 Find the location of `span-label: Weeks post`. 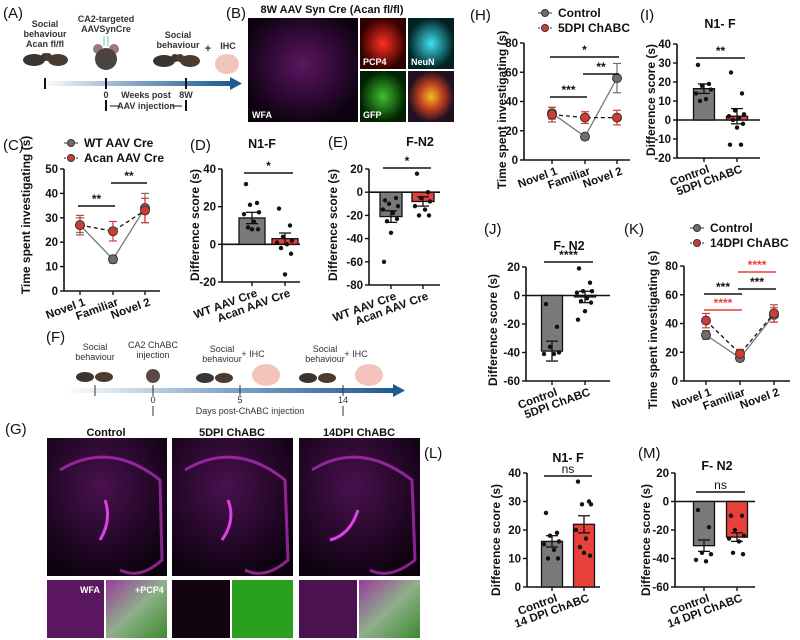

span-label: Weeks post is located at coordinates (146, 95).